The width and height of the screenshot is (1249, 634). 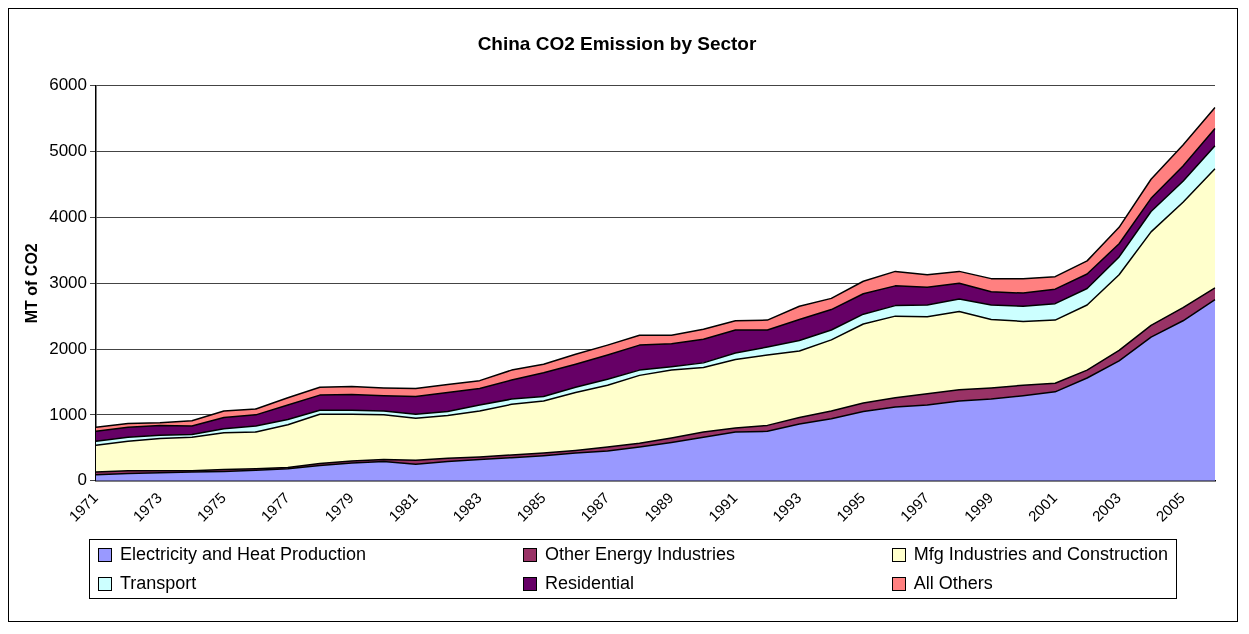 I want to click on y-tick-label: 0, so click(x=82, y=480).